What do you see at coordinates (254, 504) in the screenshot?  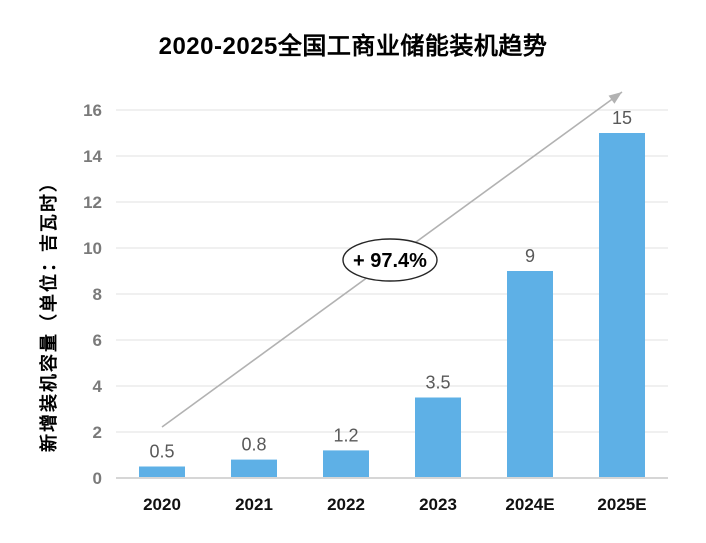 I see `x-tick-label-2021: 2021` at bounding box center [254, 504].